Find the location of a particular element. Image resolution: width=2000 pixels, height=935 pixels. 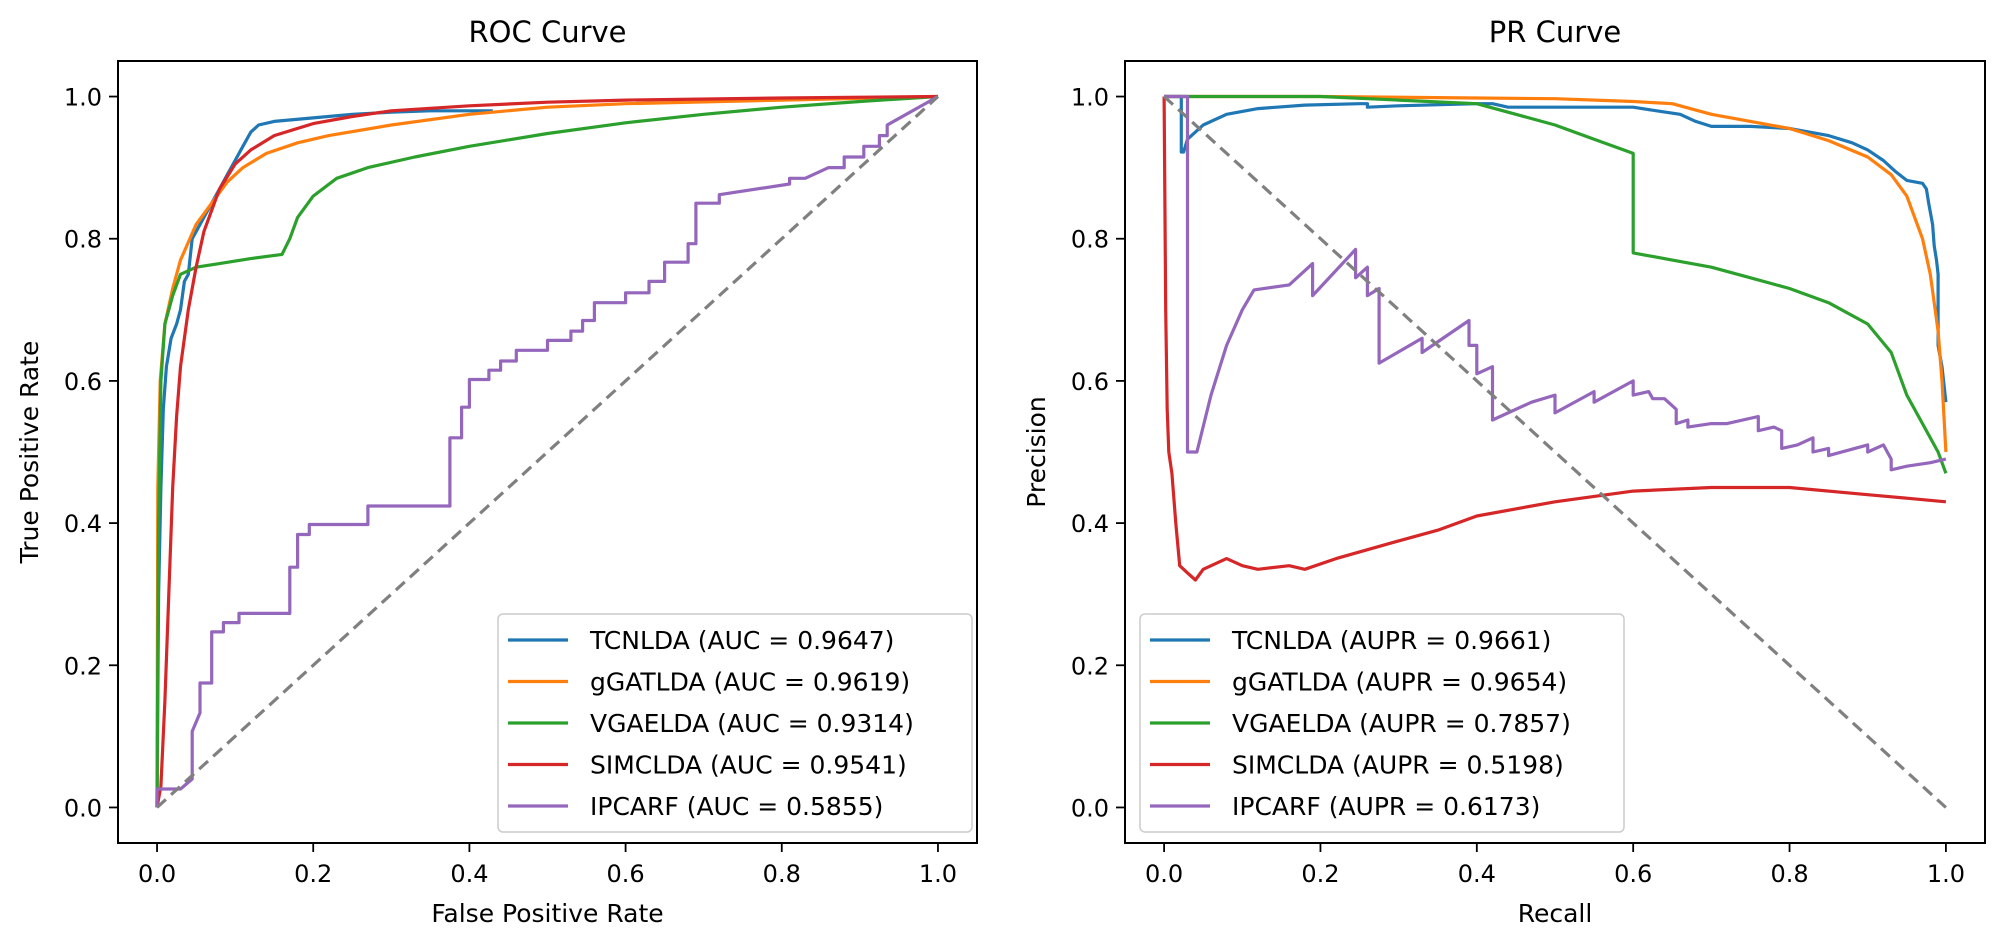

chart-title: PR Curve is located at coordinates (1555, 32).